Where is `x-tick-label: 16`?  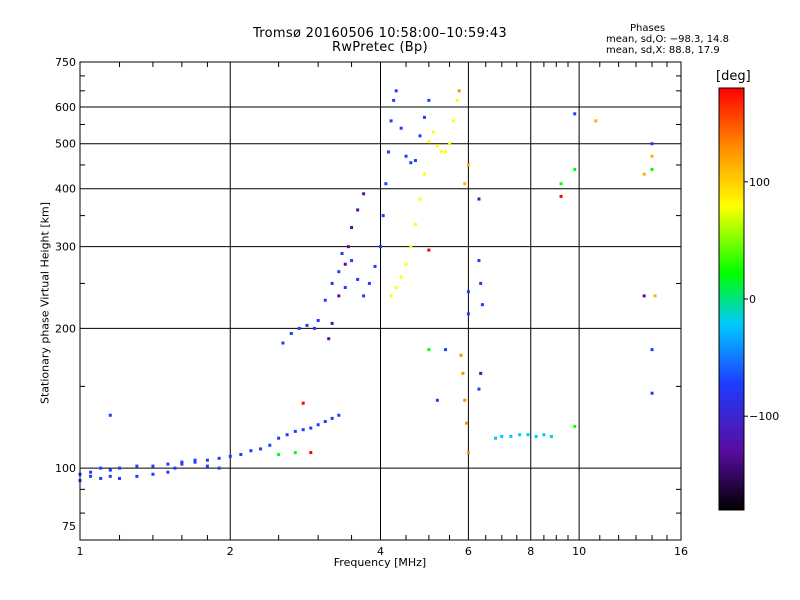
x-tick-label: 16 is located at coordinates (681, 551).